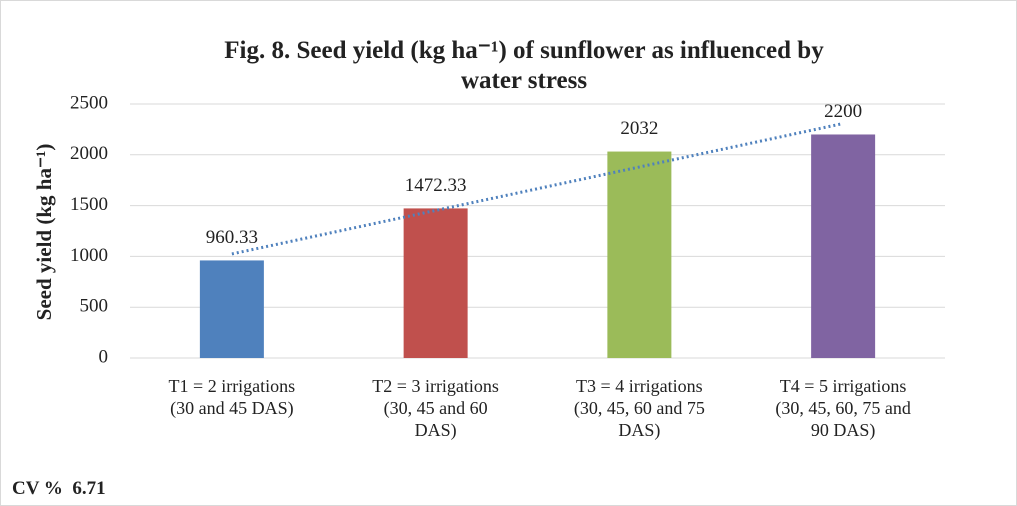 Image resolution: width=1017 pixels, height=506 pixels. Describe the element at coordinates (94, 306) in the screenshot. I see `y-tick-label: 500` at that location.